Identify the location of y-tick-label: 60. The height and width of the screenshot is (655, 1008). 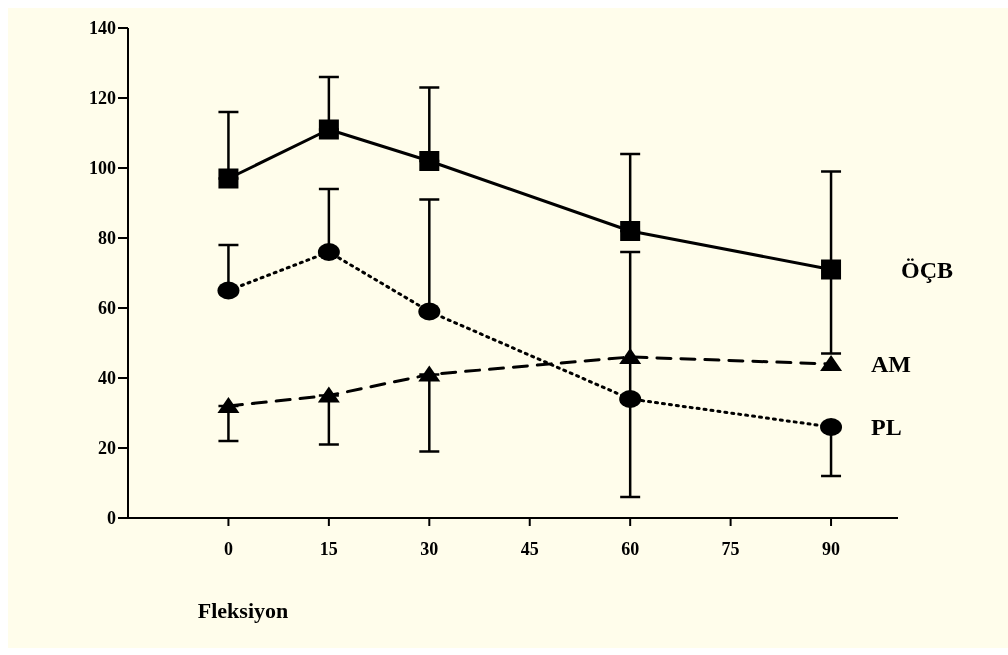
(107, 308).